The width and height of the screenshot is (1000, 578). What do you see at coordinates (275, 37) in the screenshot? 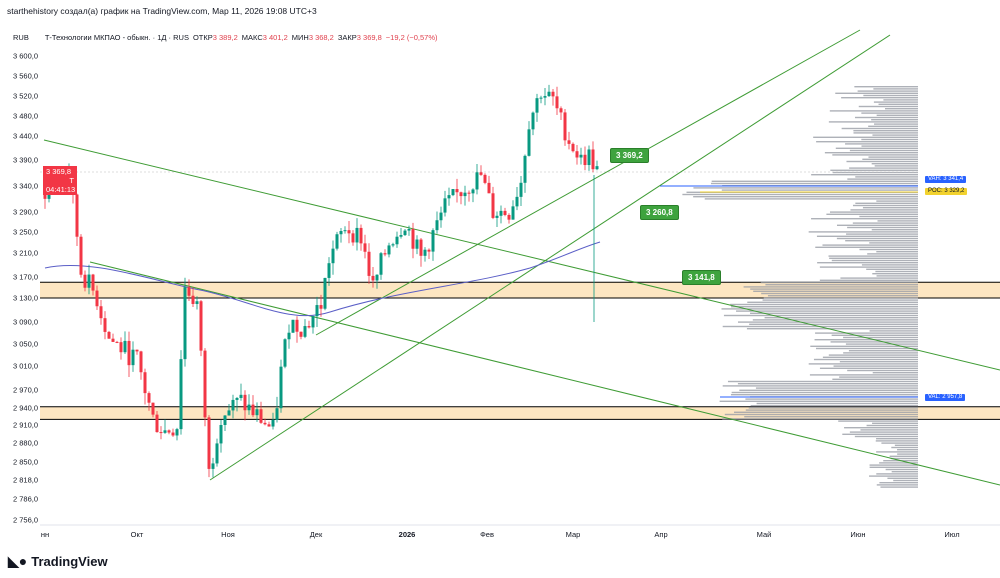
I see `high-value: 3 401,2` at bounding box center [275, 37].